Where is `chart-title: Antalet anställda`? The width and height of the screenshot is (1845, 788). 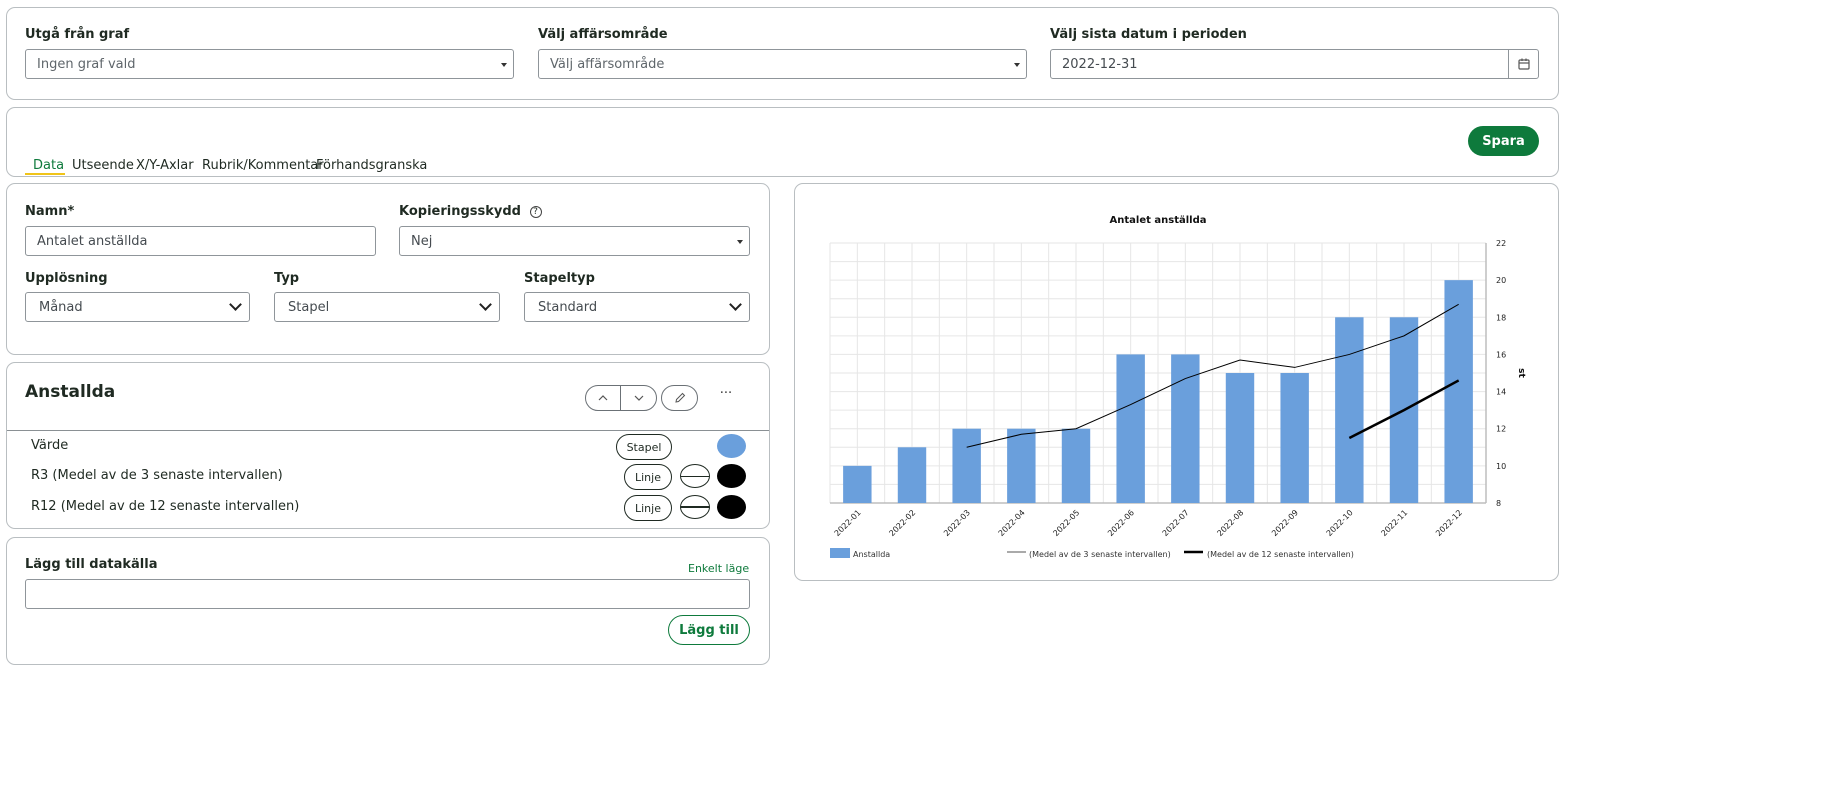
chart-title: Antalet anställda is located at coordinates (1158, 220).